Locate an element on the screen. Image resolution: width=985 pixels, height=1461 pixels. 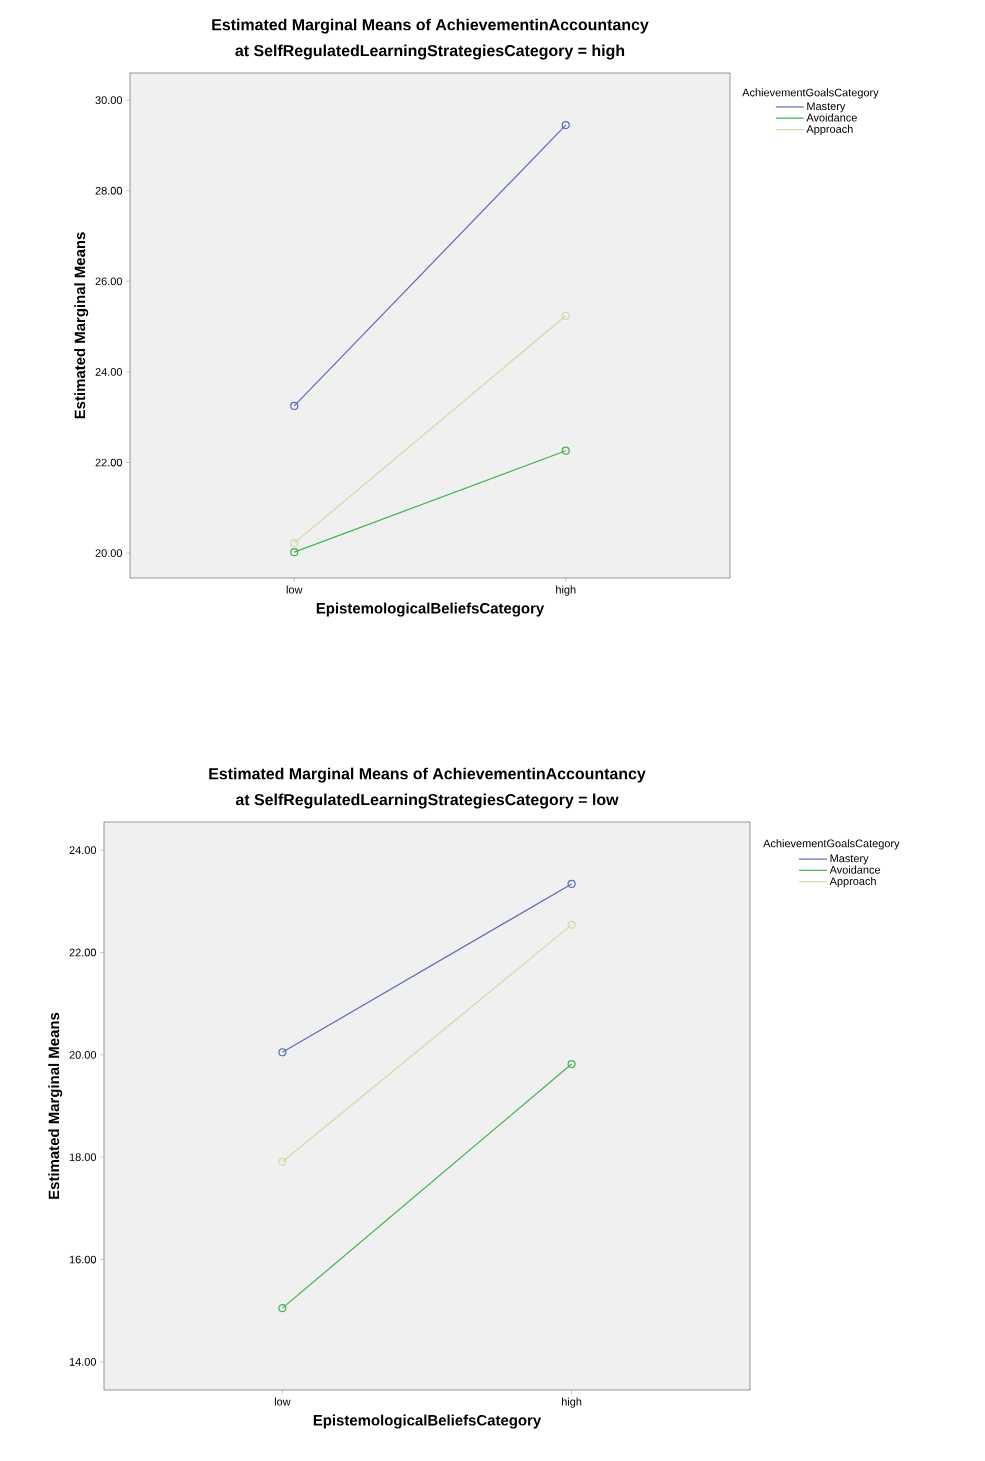
y-tick-label: 14.00 is located at coordinates (83, 1361).